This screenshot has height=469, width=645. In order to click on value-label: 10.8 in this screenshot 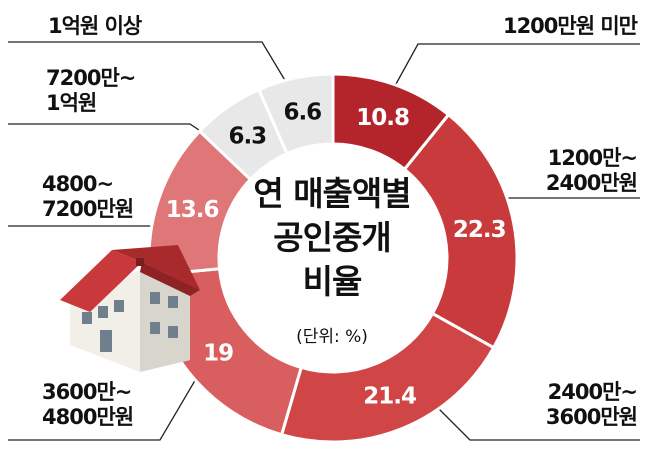, I will do `click(382, 118)`.